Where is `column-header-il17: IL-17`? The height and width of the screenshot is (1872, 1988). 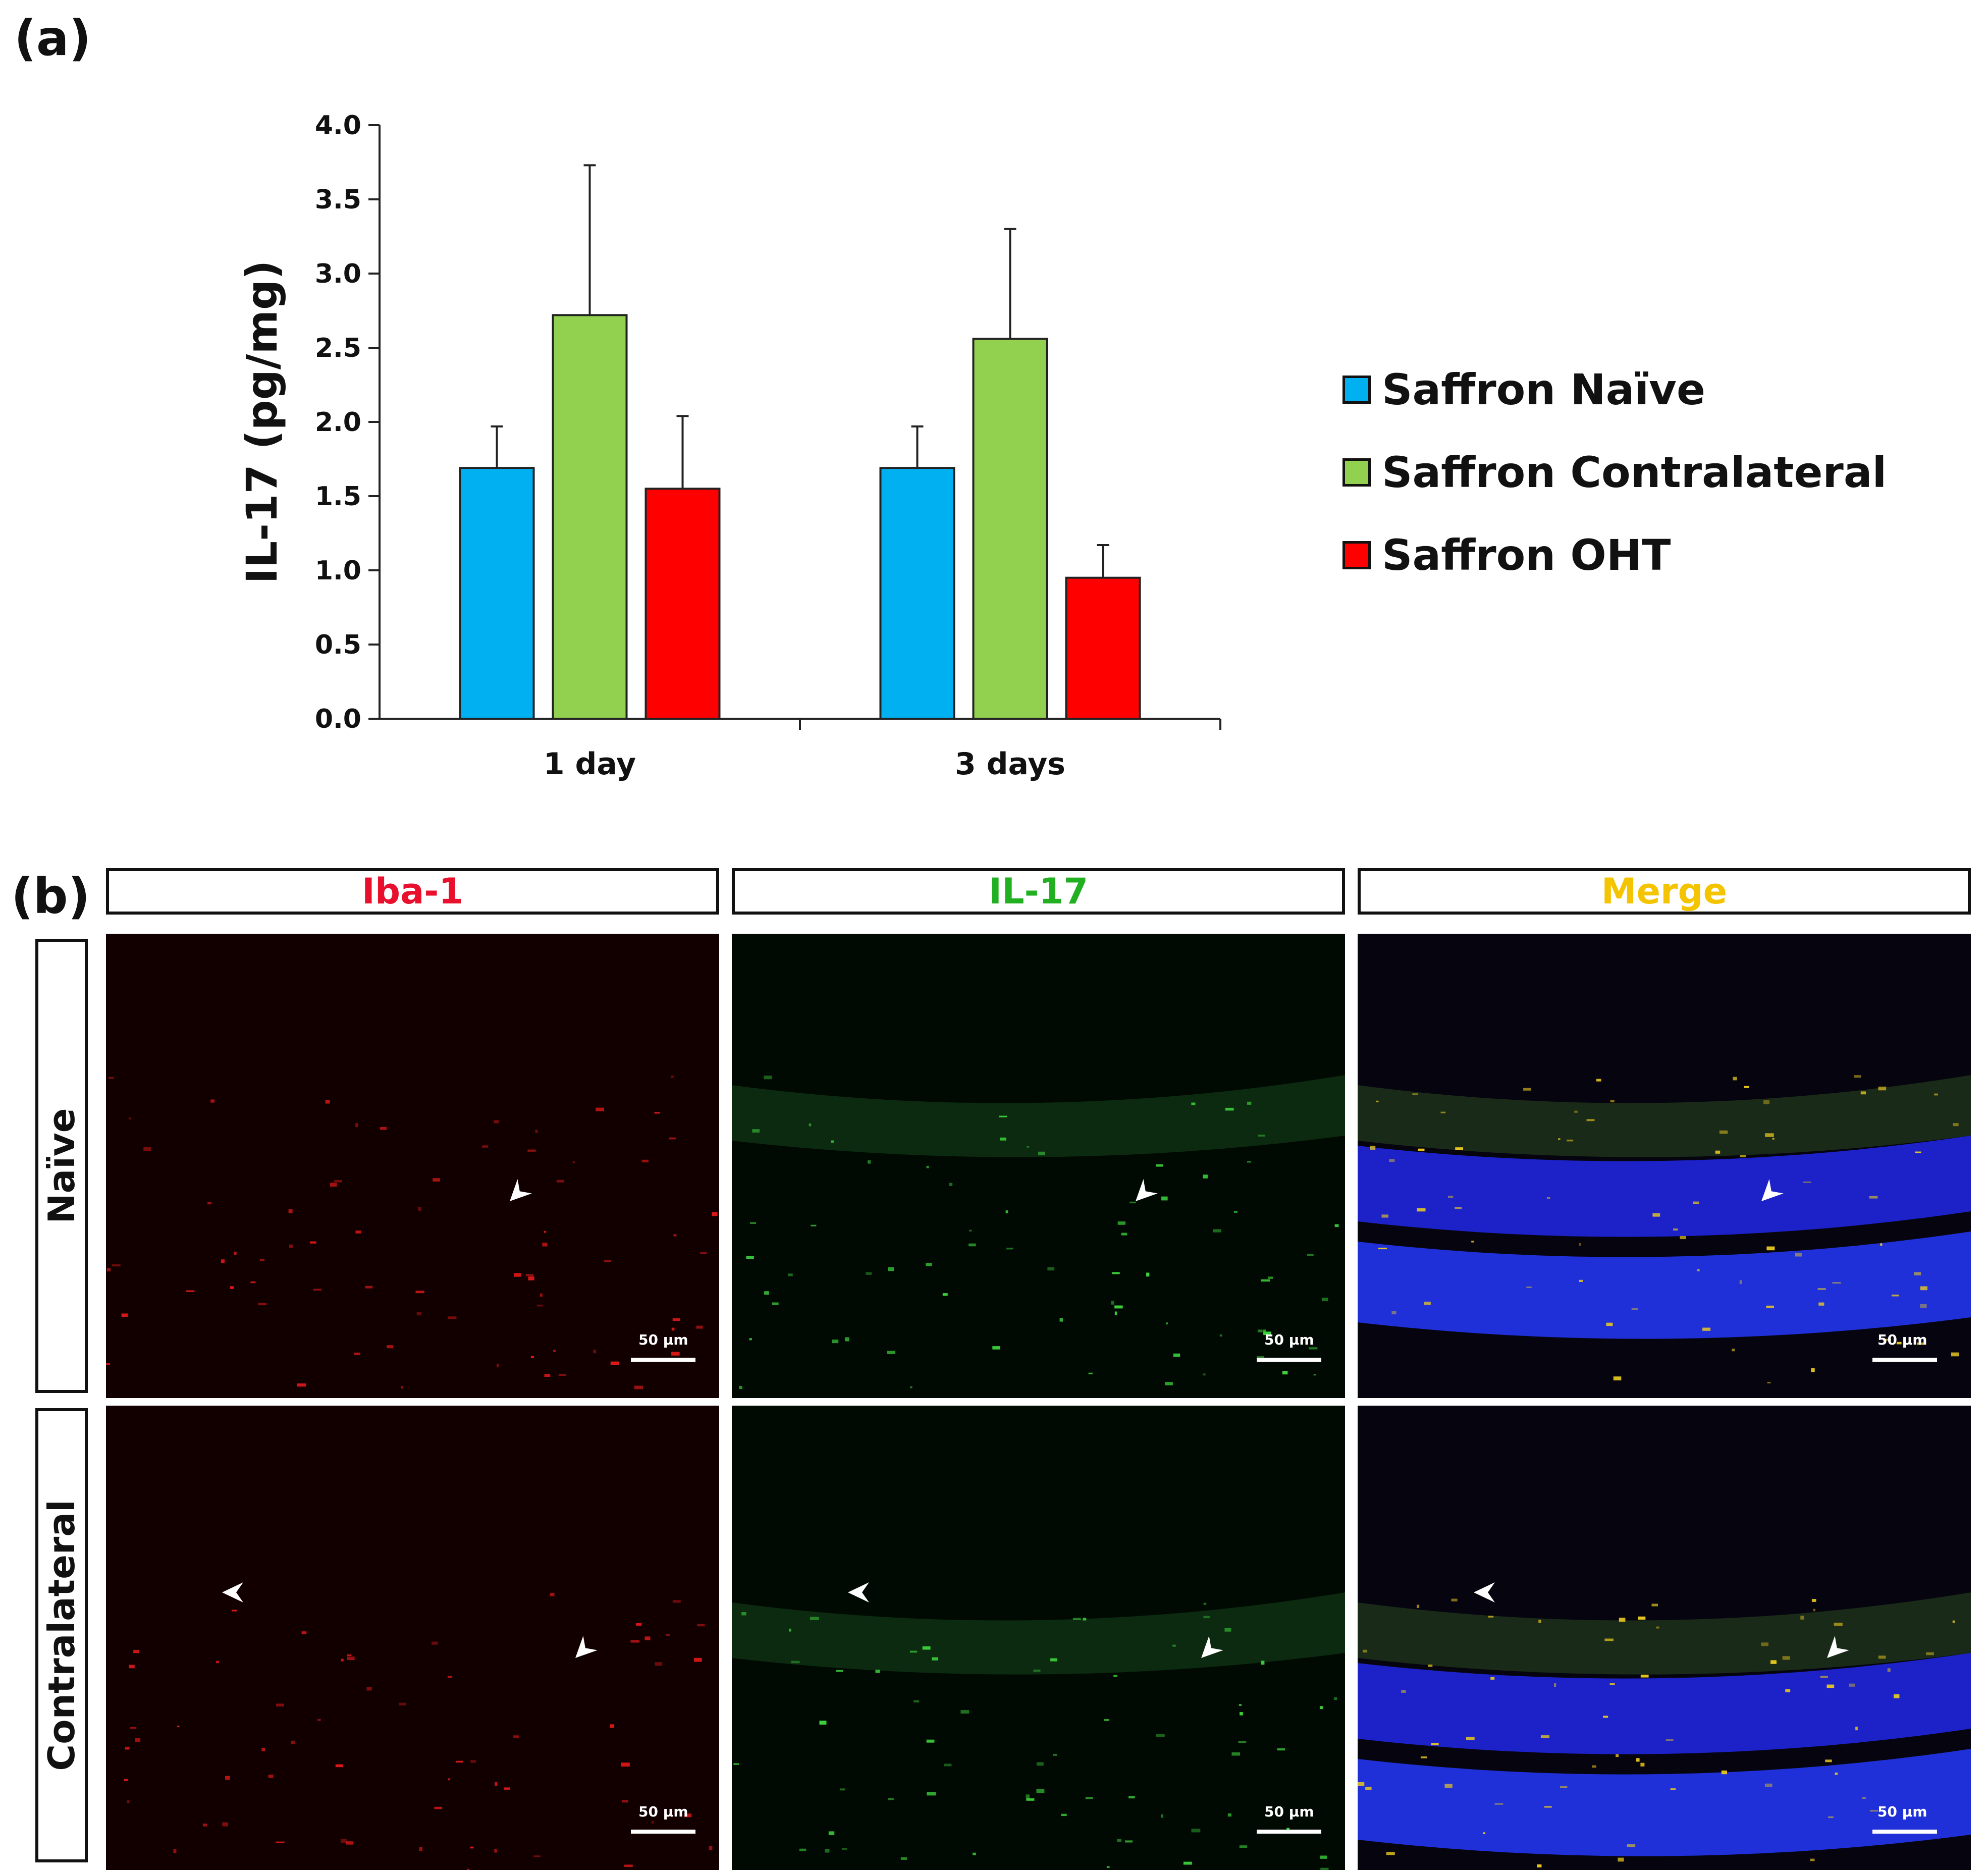
column-header-il17: IL-17 is located at coordinates (1039, 892).